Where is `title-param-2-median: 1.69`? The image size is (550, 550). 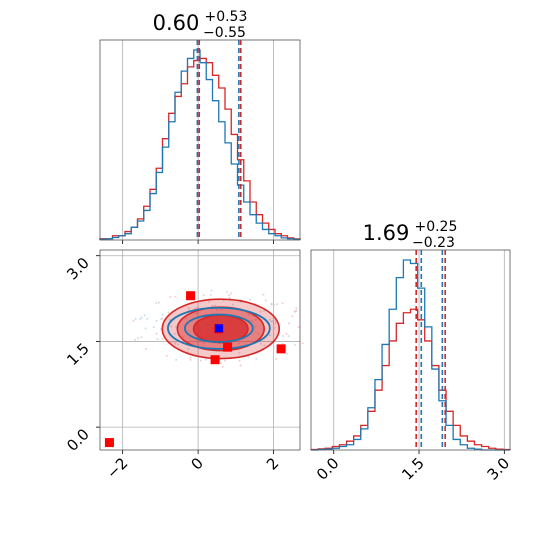 title-param-2-median: 1.69 is located at coordinates (386, 233).